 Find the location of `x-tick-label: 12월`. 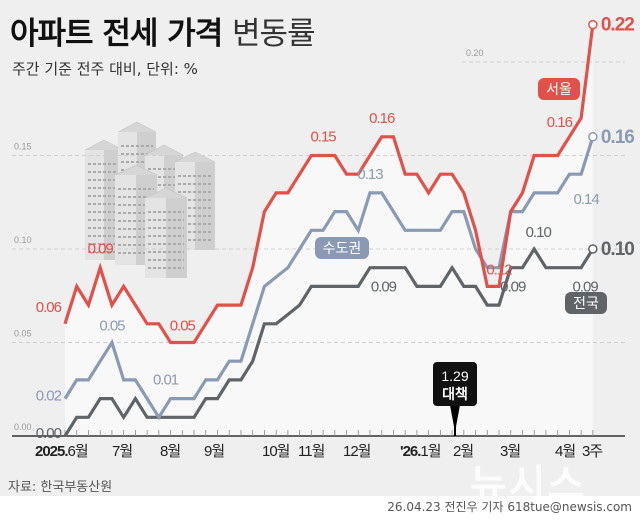

x-tick-label: 12월 is located at coordinates (357, 451).